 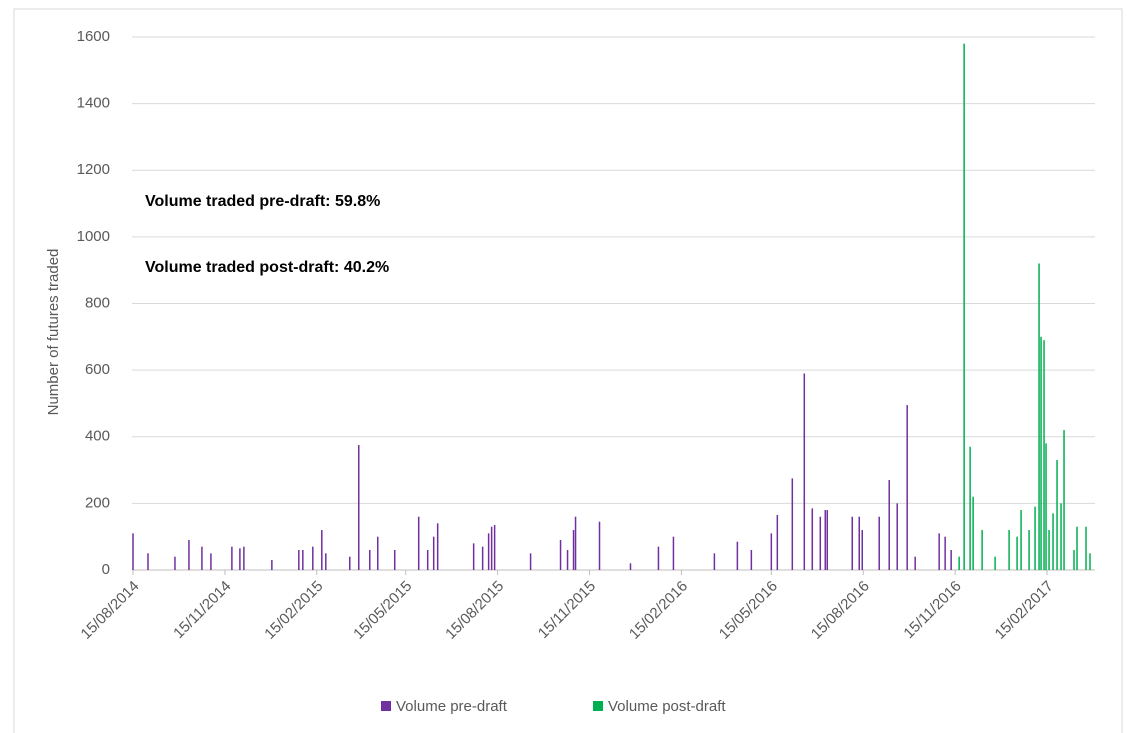 What do you see at coordinates (1024, 610) in the screenshot?
I see `x-tick-label: 15/02/2017` at bounding box center [1024, 610].